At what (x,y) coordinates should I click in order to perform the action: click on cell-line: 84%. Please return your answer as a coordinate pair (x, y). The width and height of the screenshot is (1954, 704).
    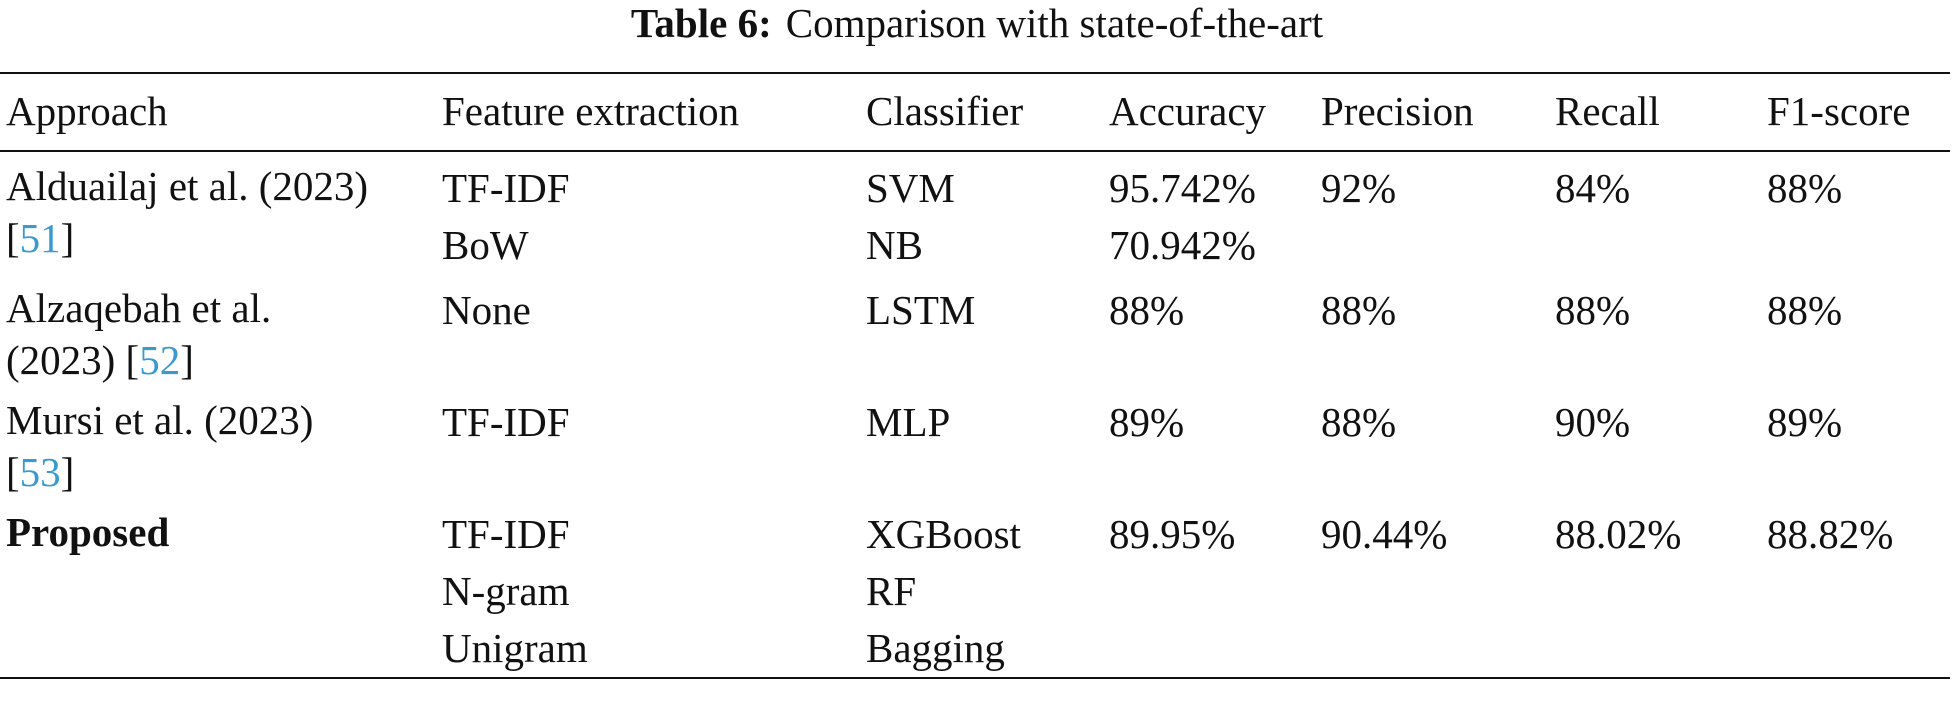
    Looking at the image, I should click on (1593, 188).